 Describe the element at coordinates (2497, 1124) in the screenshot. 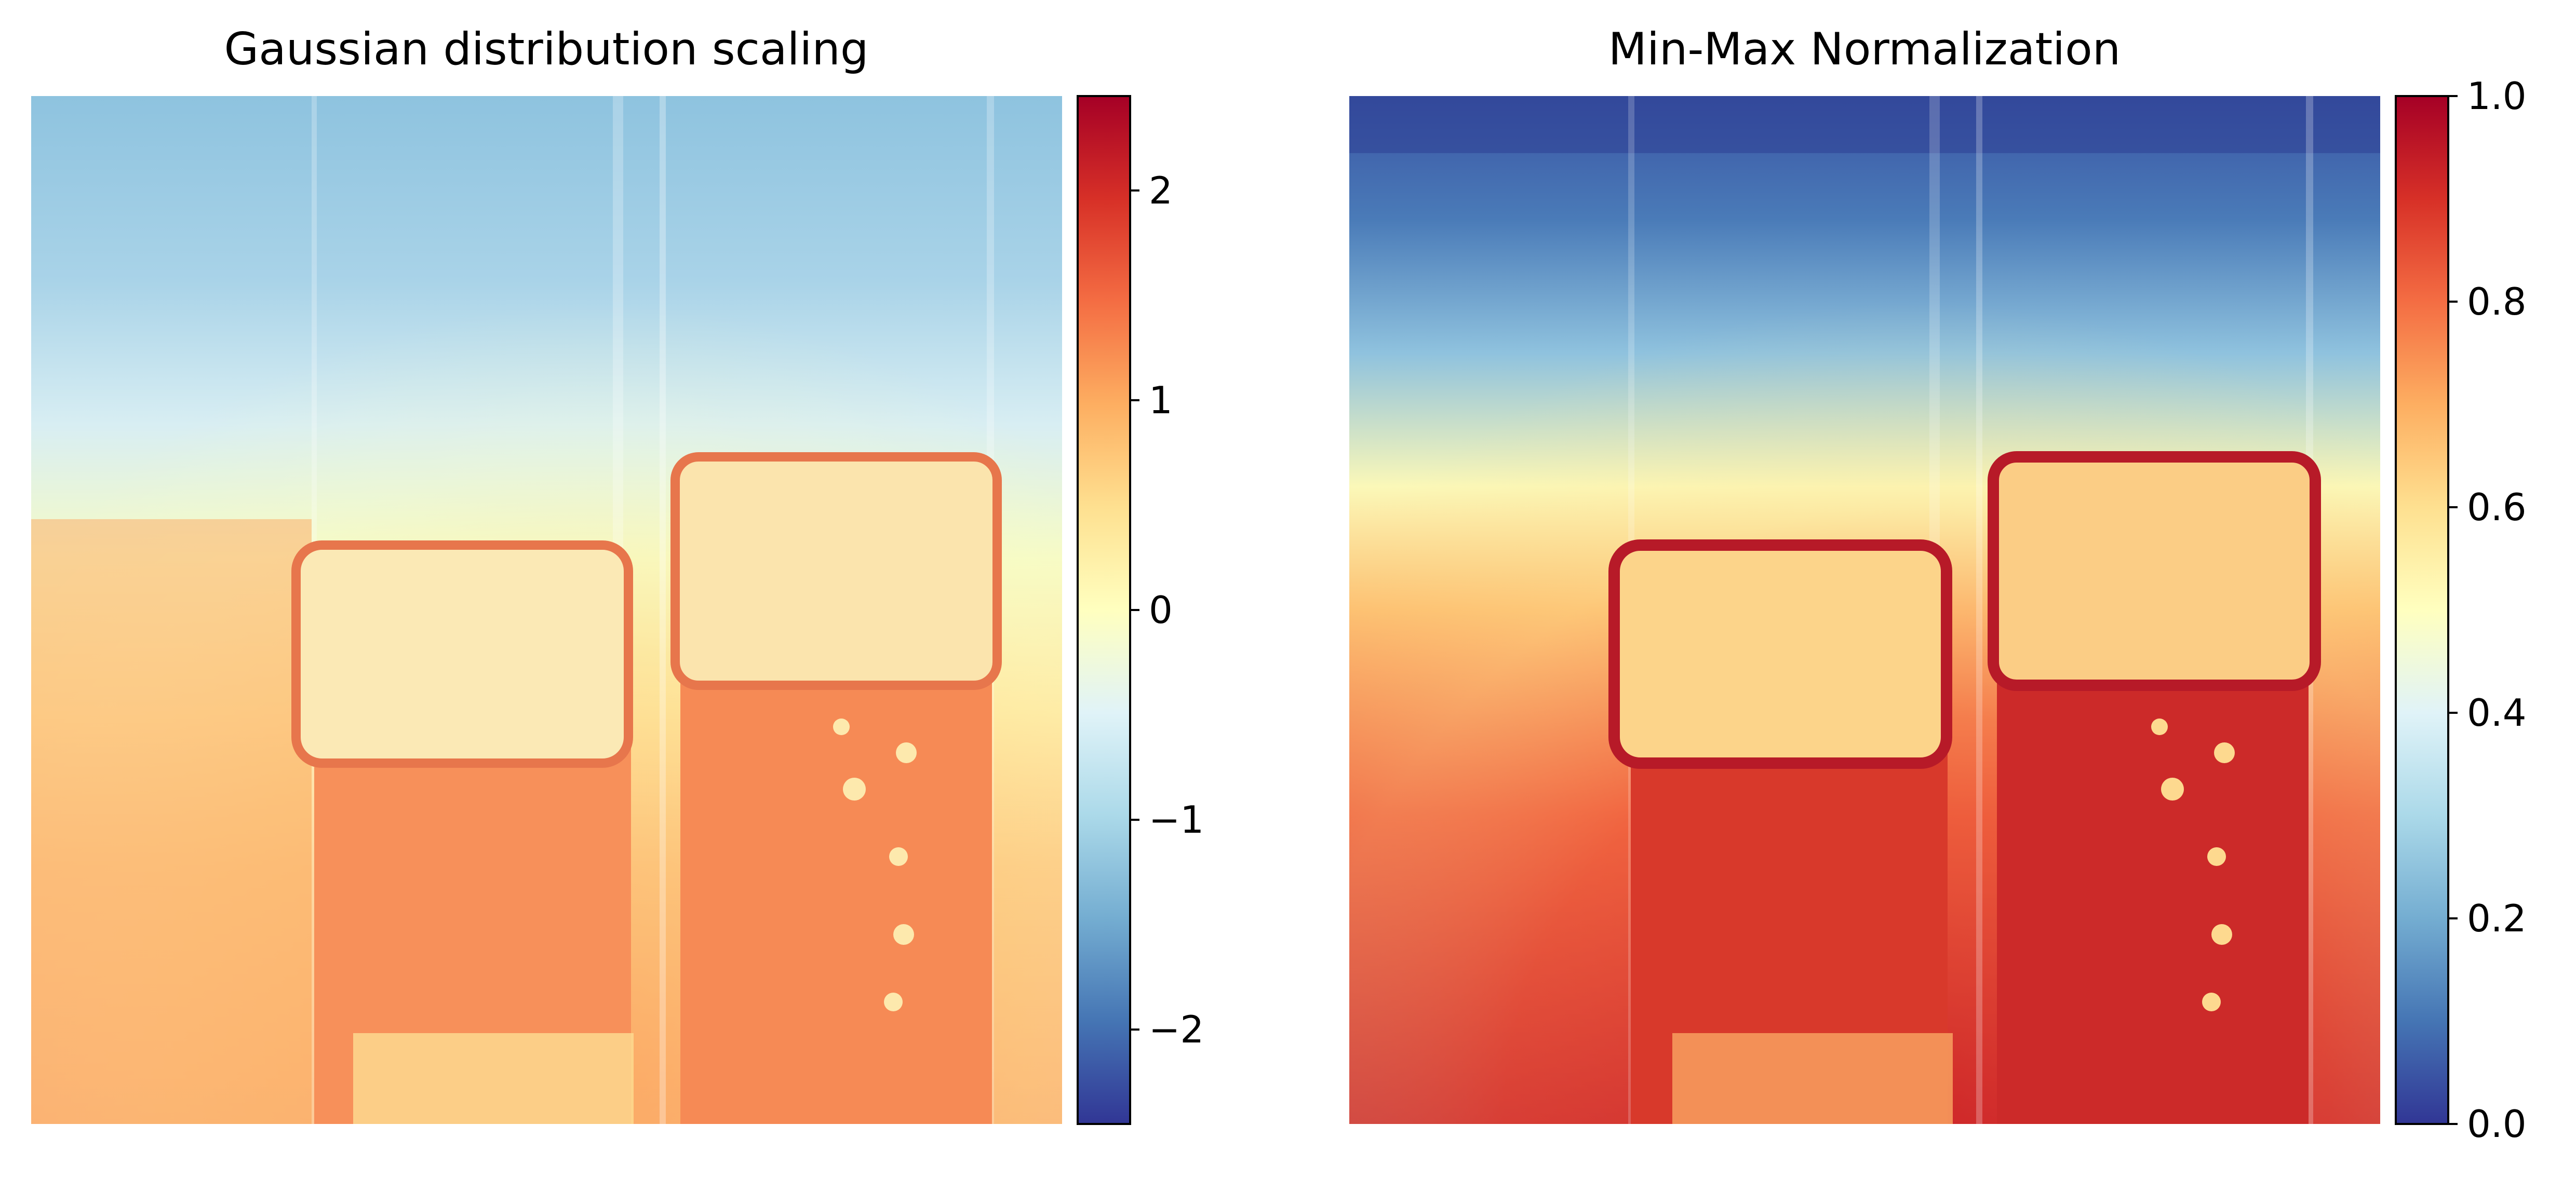

I see `colorbar-minmax-tick-label: 0.0` at that location.